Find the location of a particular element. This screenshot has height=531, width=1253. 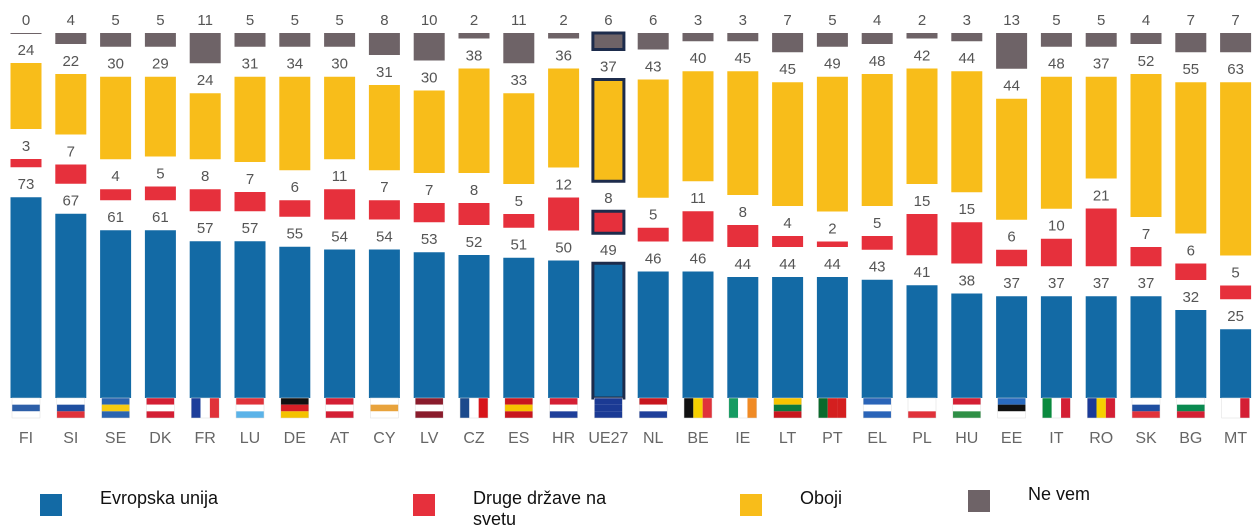

value-label: 12 is located at coordinates (563, 184).